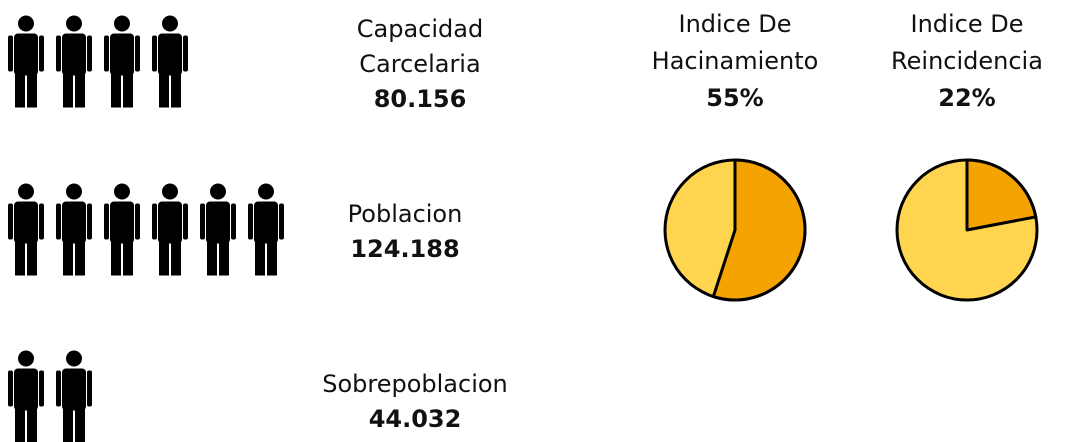 This screenshot has width=1070, height=442. What do you see at coordinates (420, 29) in the screenshot?
I see `stat-label: Capacidad` at bounding box center [420, 29].